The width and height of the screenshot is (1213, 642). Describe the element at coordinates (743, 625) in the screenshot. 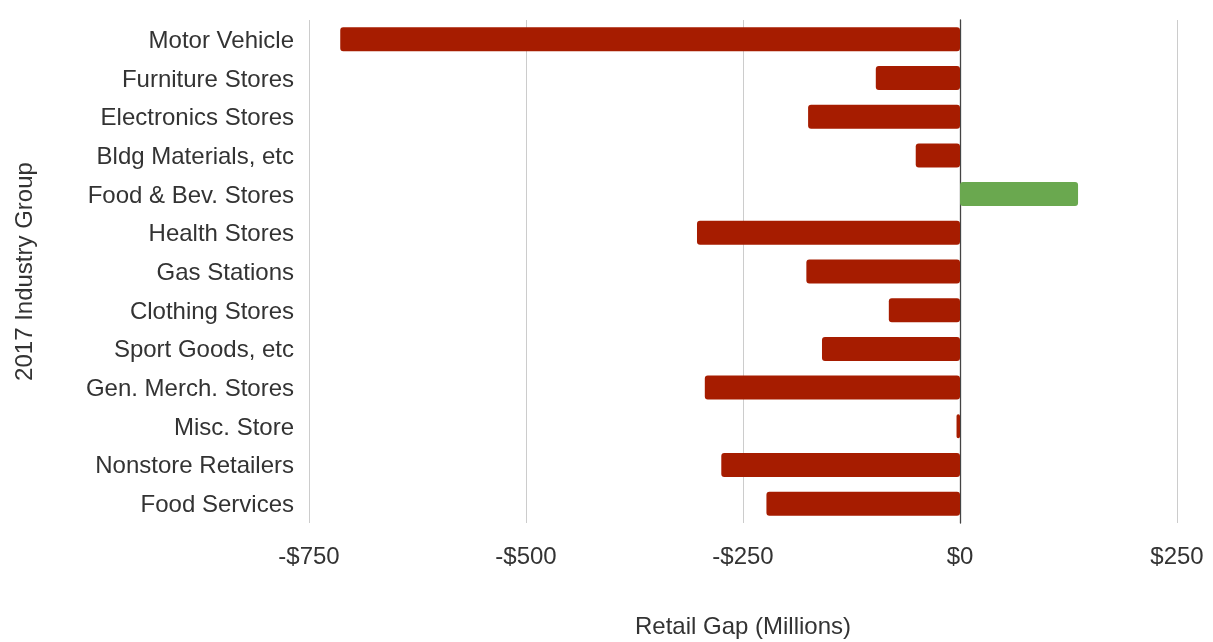

I see `x-axis-title: Retail Gap (Millions)` at that location.